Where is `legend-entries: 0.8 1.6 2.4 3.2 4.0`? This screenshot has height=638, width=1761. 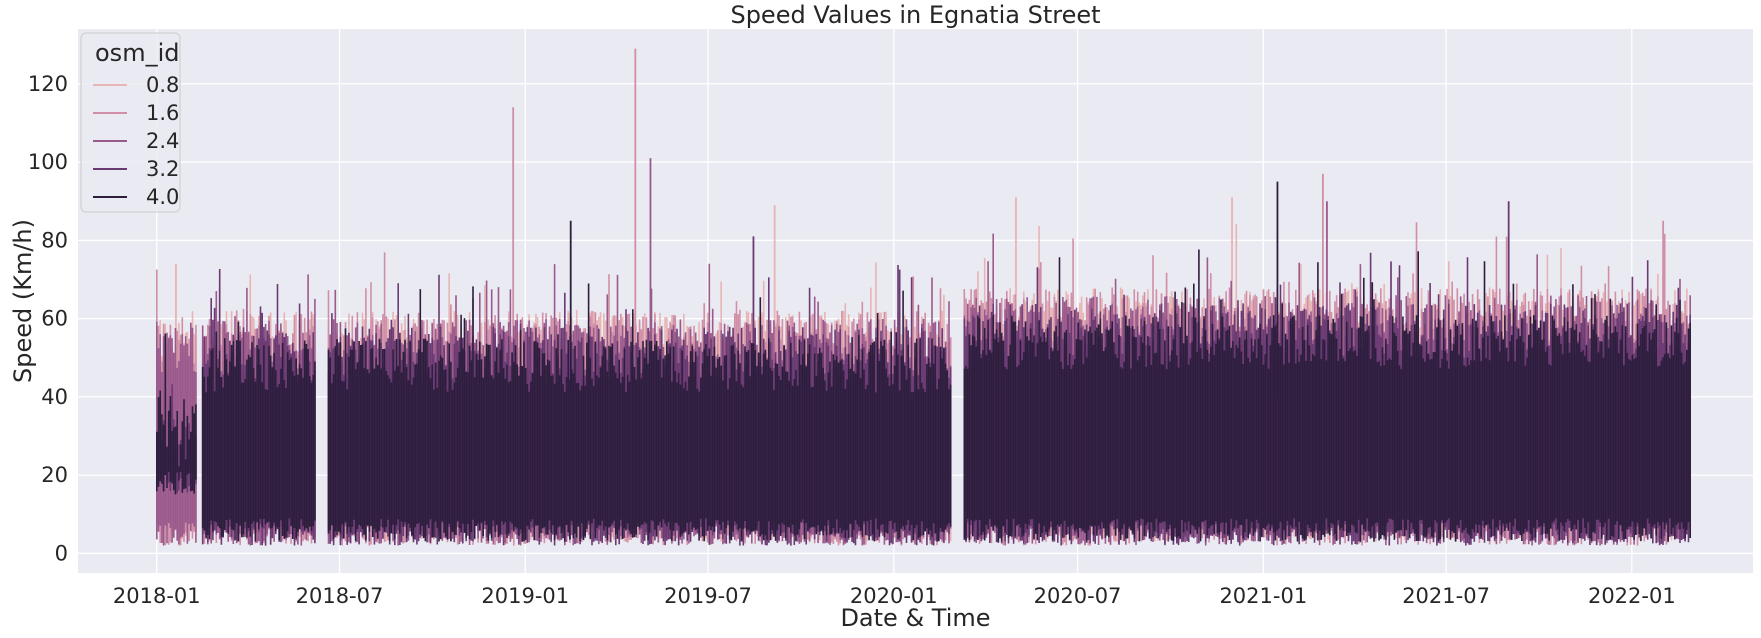
legend-entries: 0.8 1.6 2.4 3.2 4.0 is located at coordinates (136, 141).